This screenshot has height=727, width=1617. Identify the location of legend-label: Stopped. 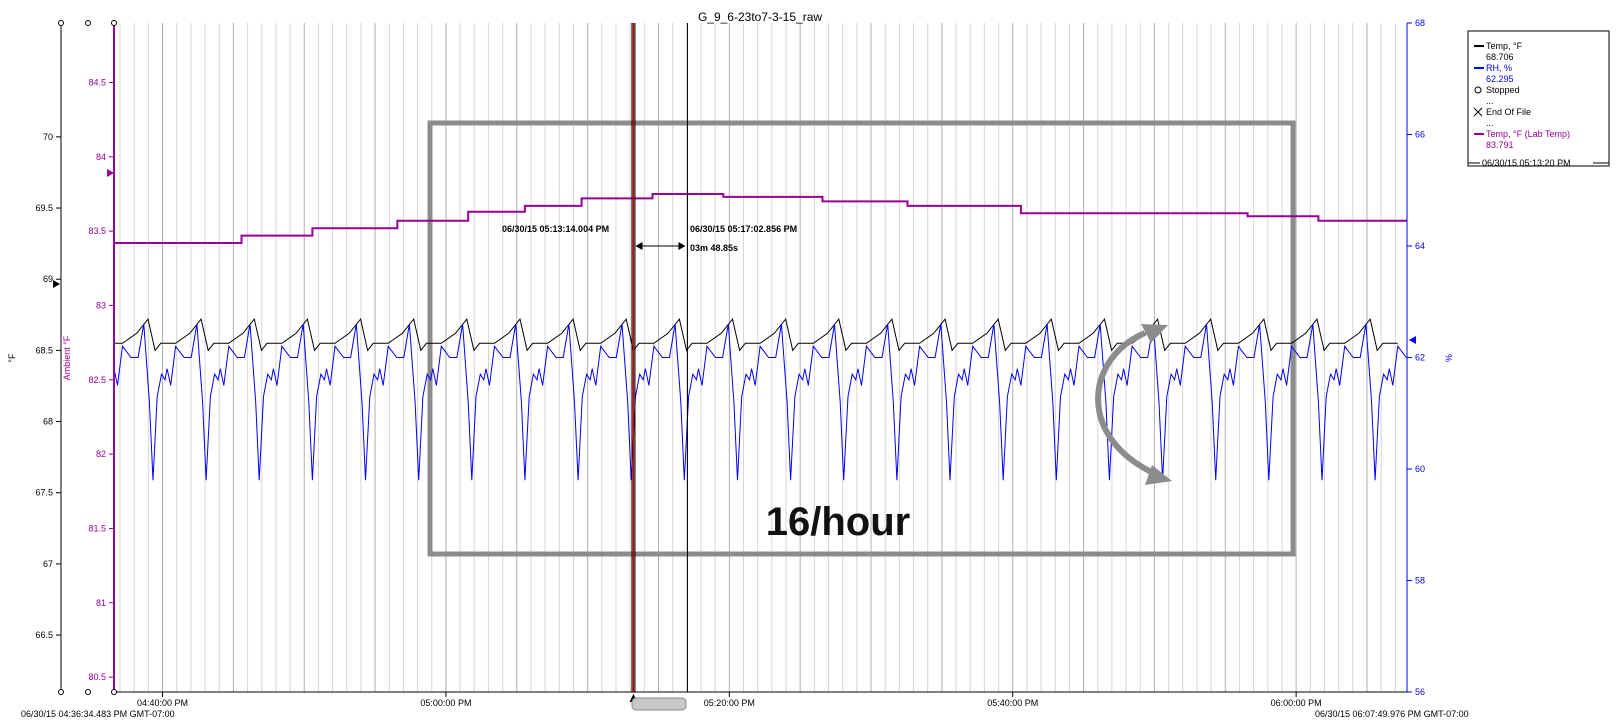
(1503, 90).